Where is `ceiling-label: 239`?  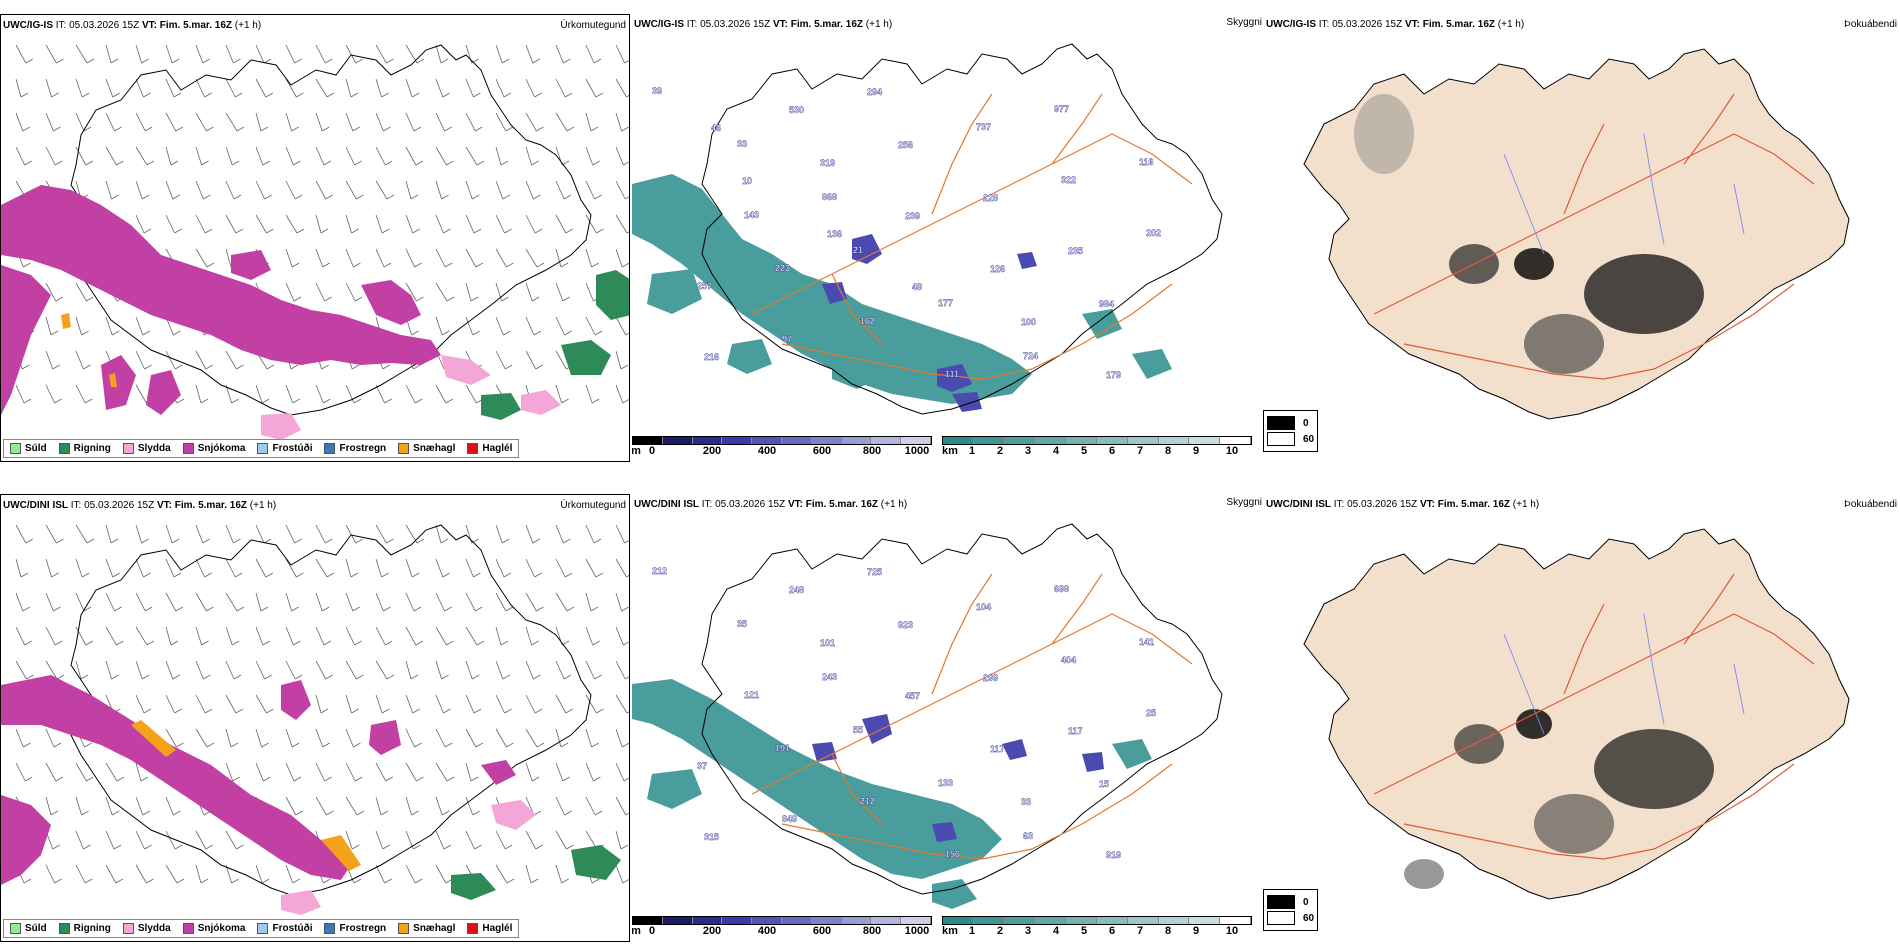
ceiling-label: 239 is located at coordinates (912, 216).